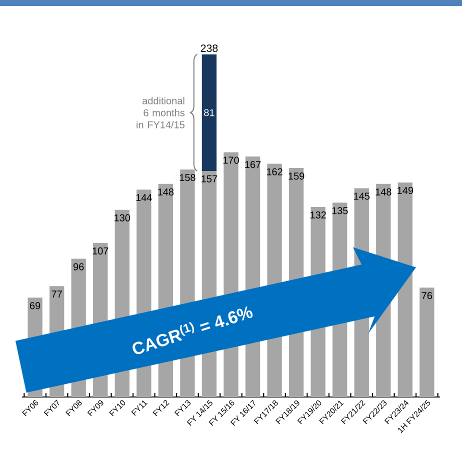 The height and width of the screenshot is (457, 462). Describe the element at coordinates (122, 218) in the screenshot. I see `data-label: 130` at that location.